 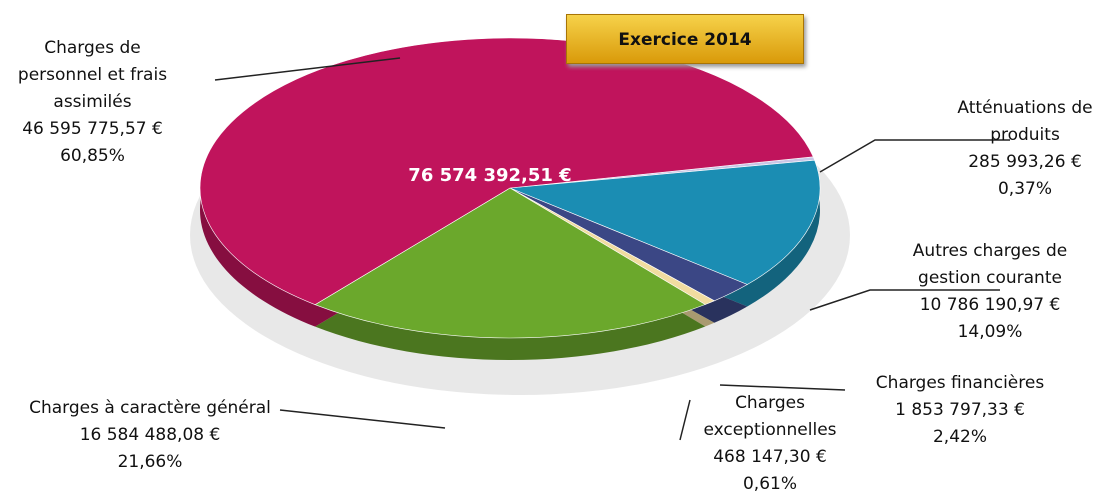 I want to click on chart-title: Exercice 2014, so click(x=685, y=39).